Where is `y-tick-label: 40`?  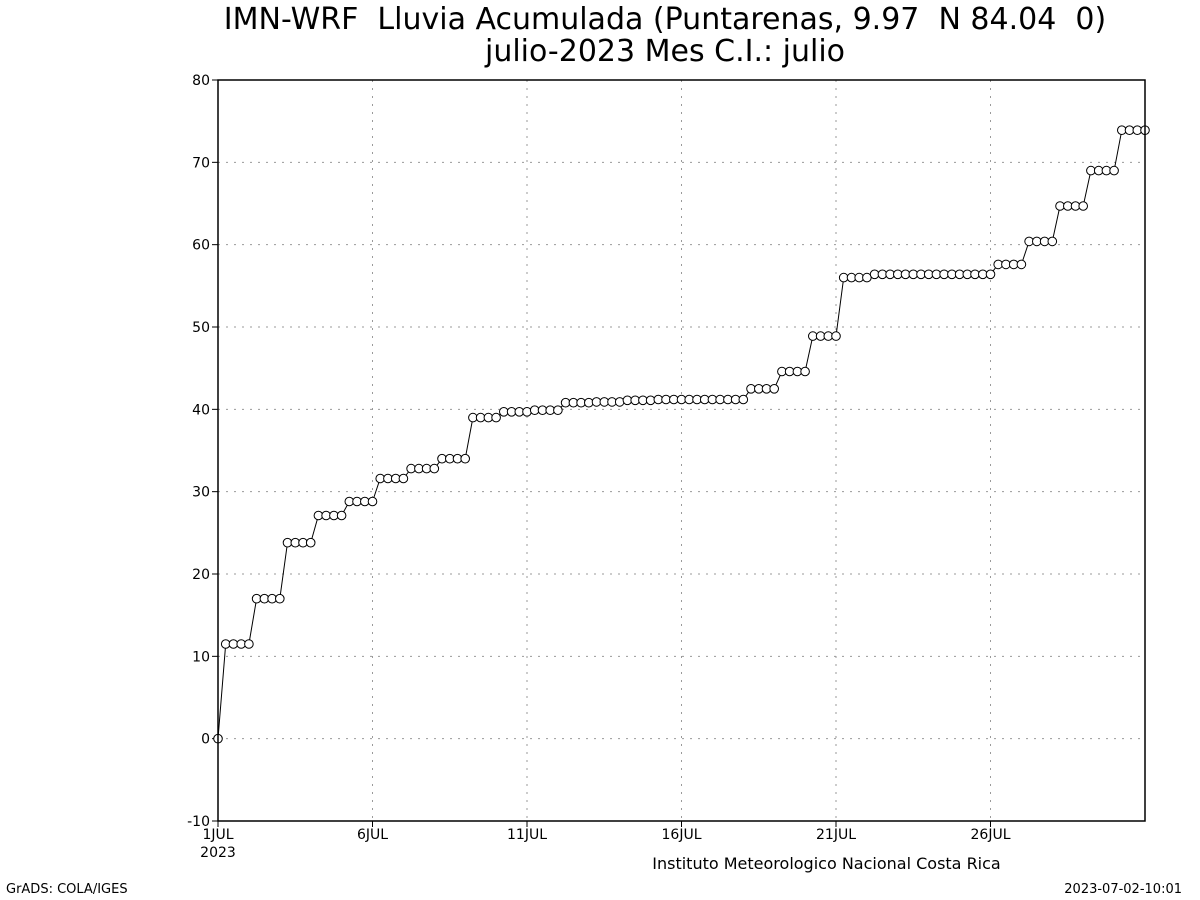 y-tick-label: 40 is located at coordinates (201, 410).